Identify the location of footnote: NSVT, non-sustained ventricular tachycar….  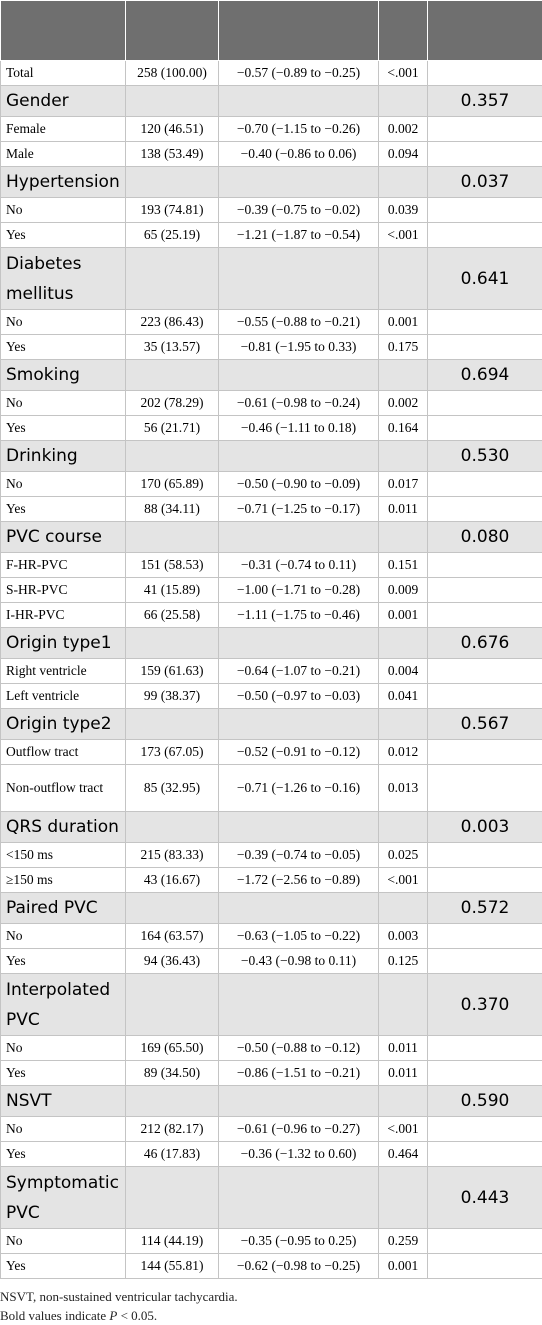
(271, 1296).